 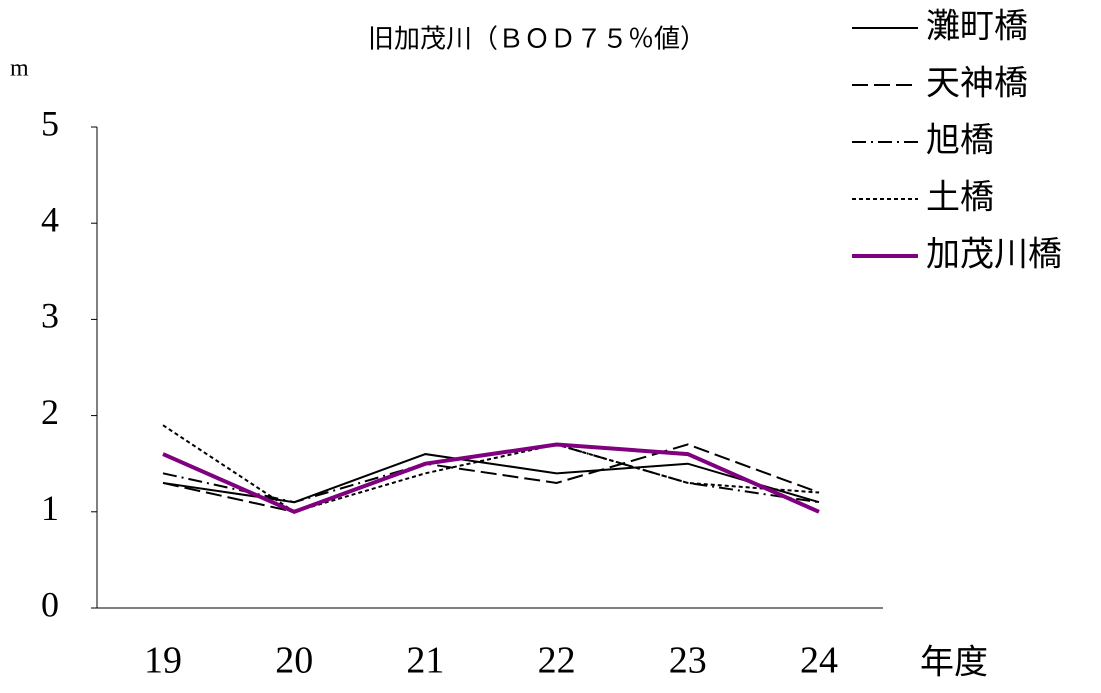 What do you see at coordinates (977, 84) in the screenshot?
I see `legend-label: 天神橋` at bounding box center [977, 84].